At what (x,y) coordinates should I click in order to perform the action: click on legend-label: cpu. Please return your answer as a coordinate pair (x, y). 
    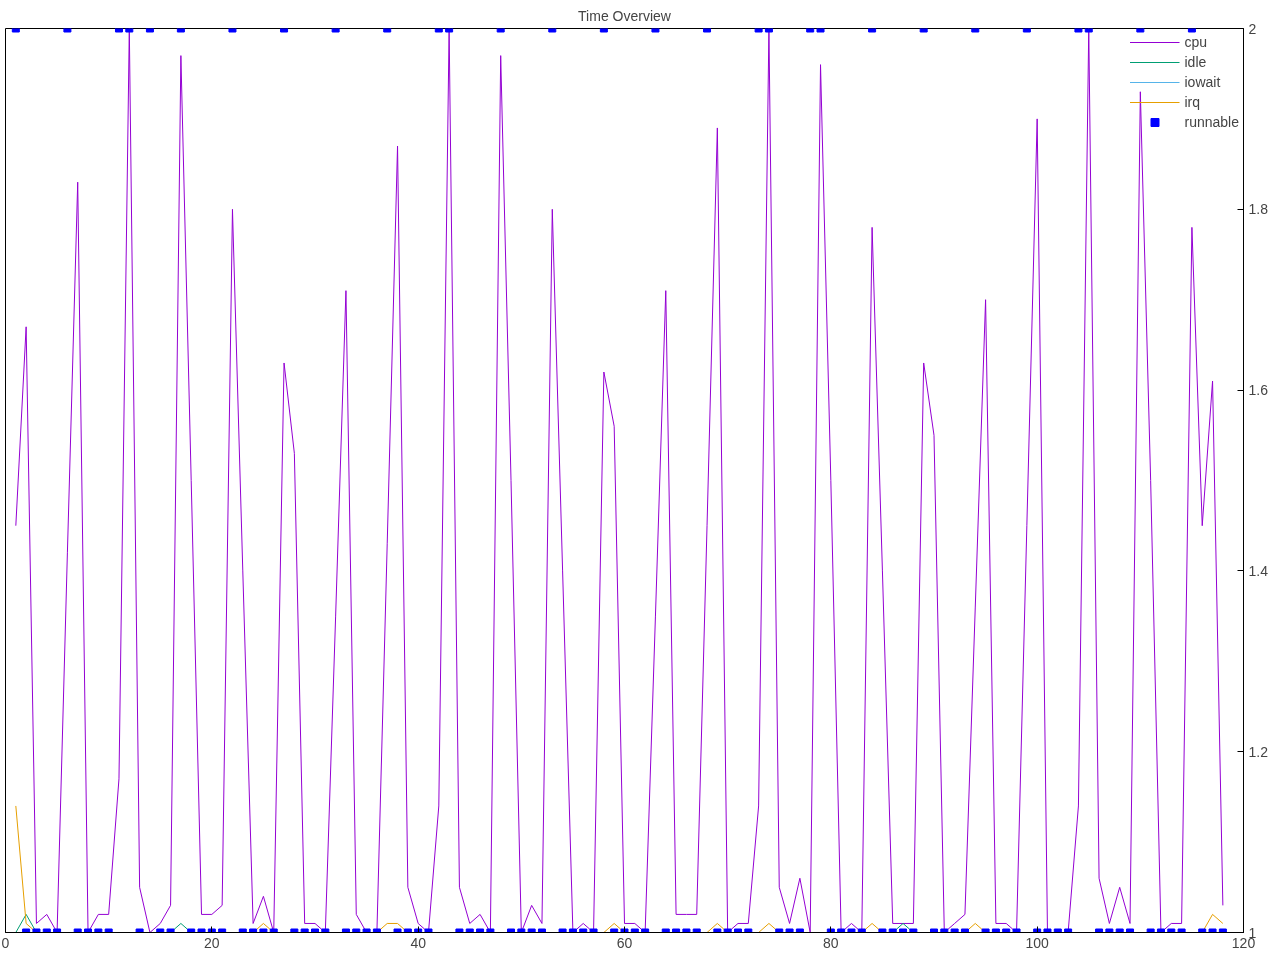
    Looking at the image, I should click on (1196, 42).